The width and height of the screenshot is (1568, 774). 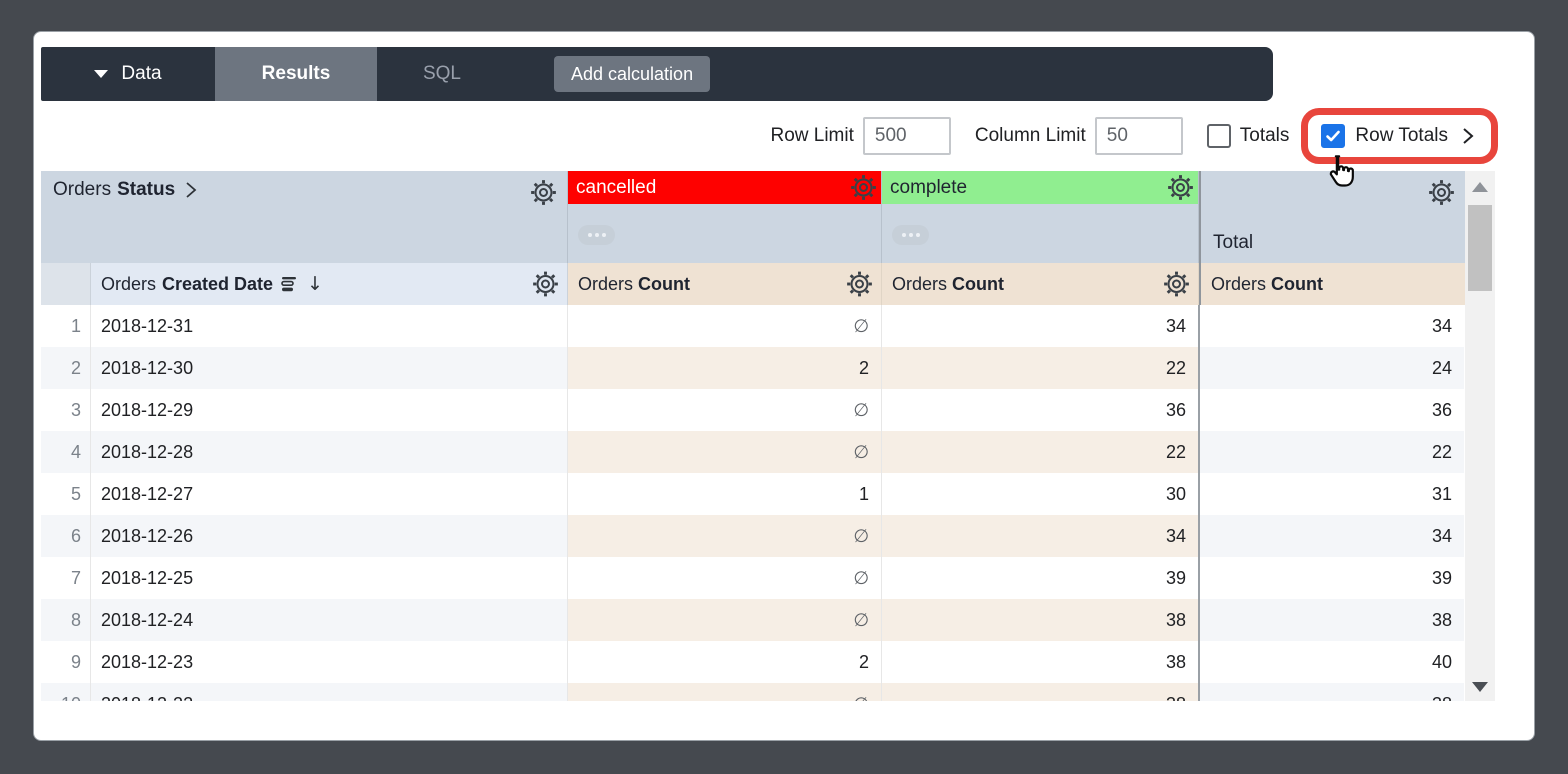 I want to click on date-cell: 2018-12-23, so click(x=329, y=662).